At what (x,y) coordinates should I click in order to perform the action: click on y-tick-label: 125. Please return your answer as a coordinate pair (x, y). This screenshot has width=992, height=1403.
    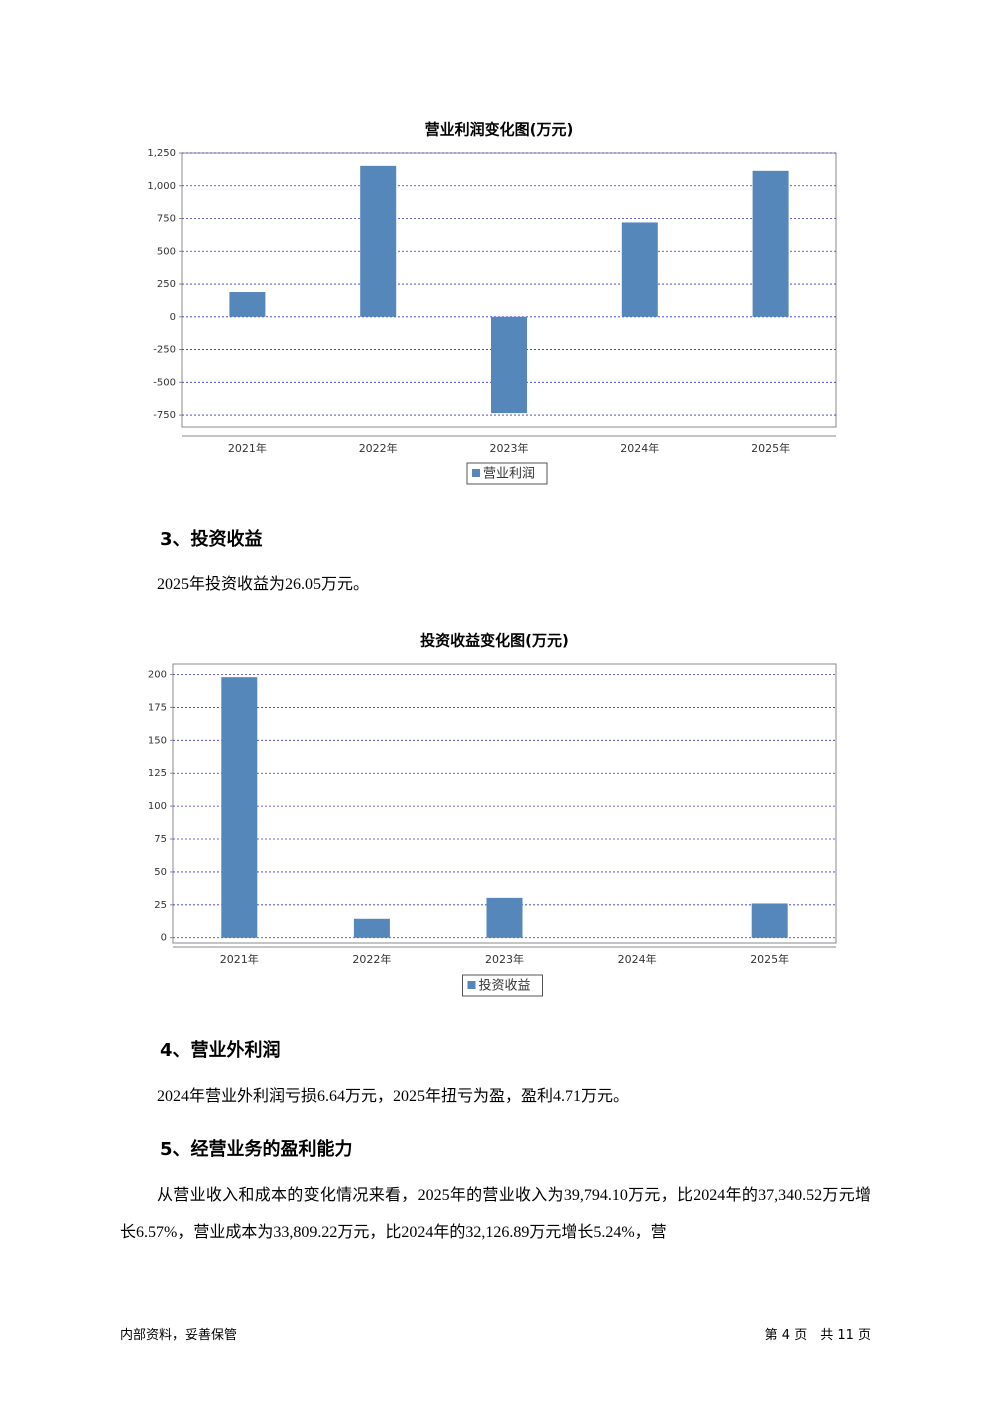
    Looking at the image, I should click on (157, 773).